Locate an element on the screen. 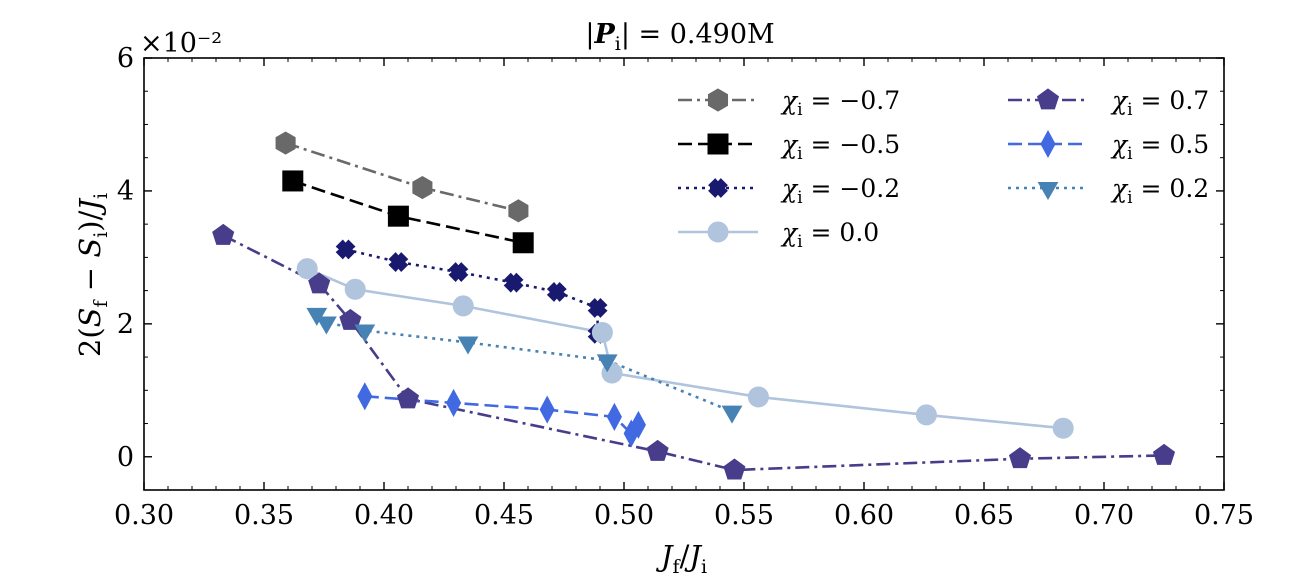 The height and width of the screenshot is (576, 1296). x-tick-label: 0.50 is located at coordinates (624, 515).